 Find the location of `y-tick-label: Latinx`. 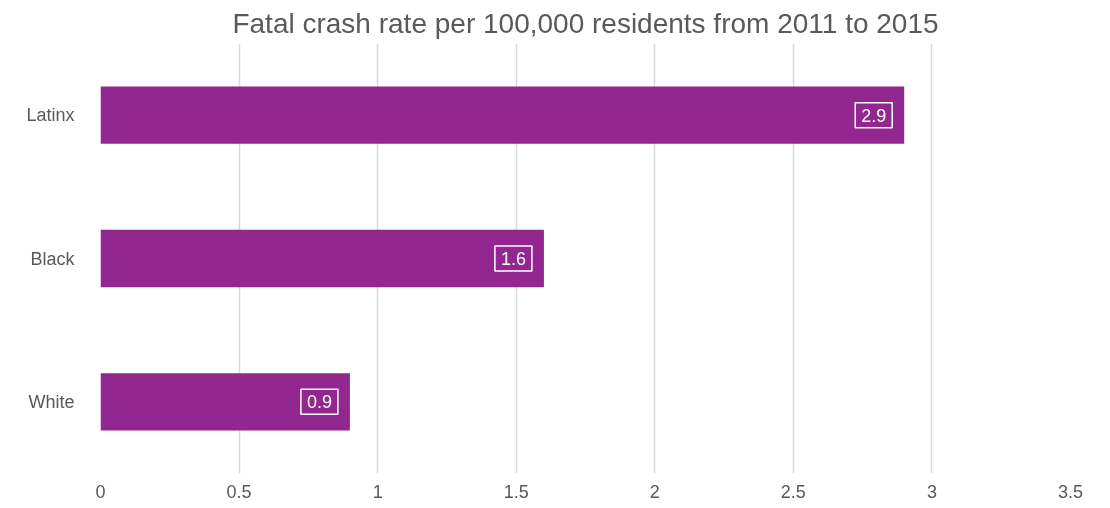

y-tick-label: Latinx is located at coordinates (50, 115).